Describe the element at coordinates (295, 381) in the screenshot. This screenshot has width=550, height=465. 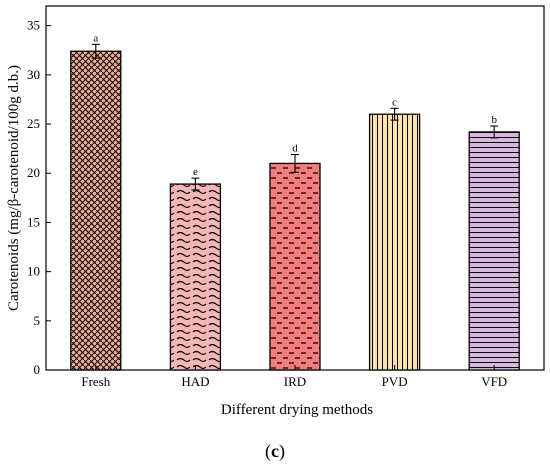
I see `x-tick-label: IRD` at that location.